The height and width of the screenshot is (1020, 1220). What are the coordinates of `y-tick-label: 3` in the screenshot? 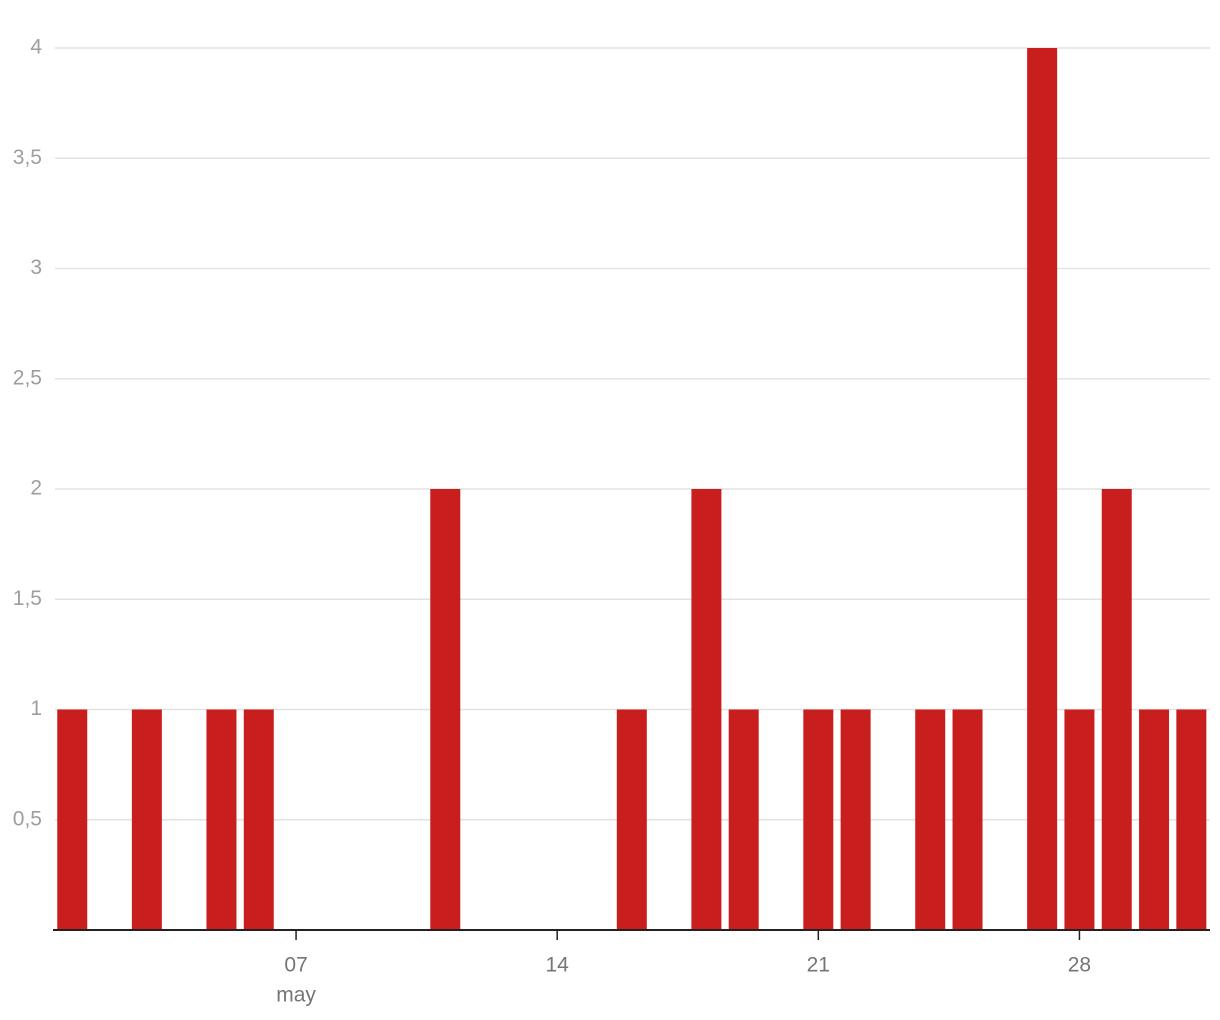 It's located at (36, 267).